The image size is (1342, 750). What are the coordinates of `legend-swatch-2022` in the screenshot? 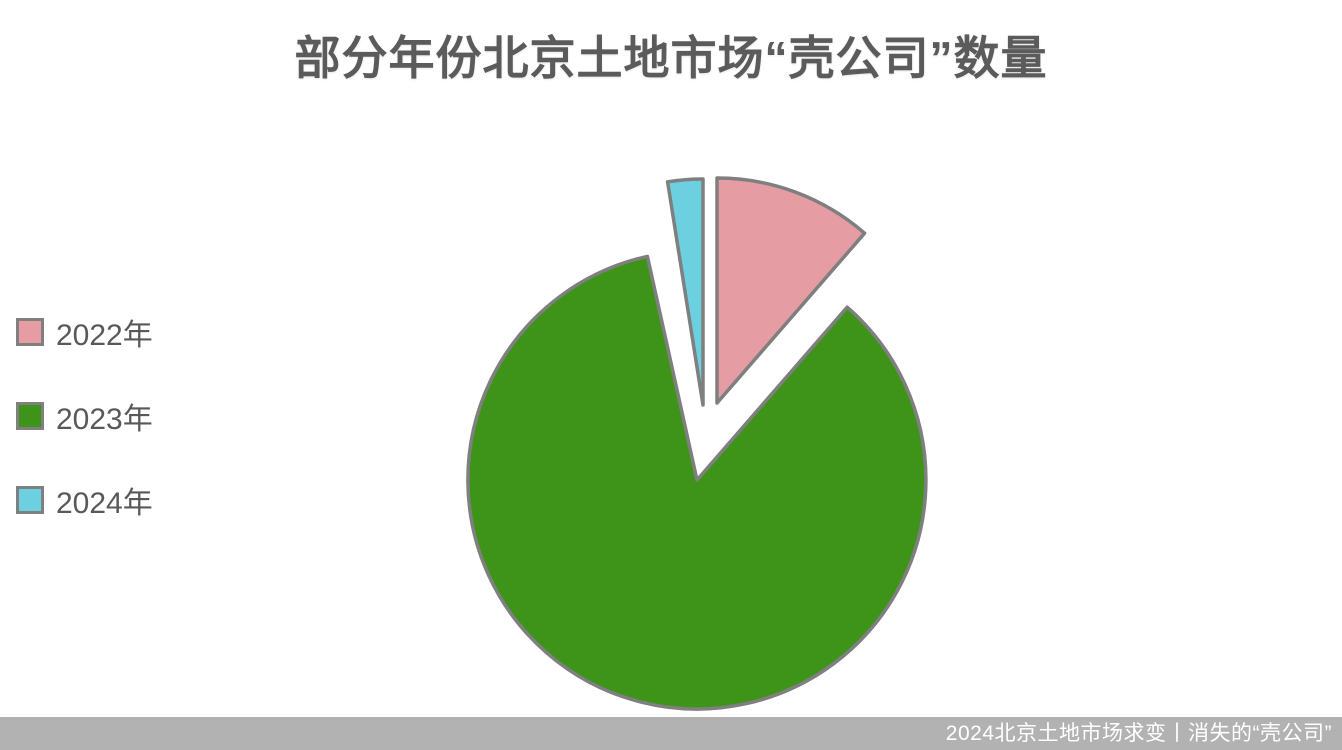 It's located at (30, 332).